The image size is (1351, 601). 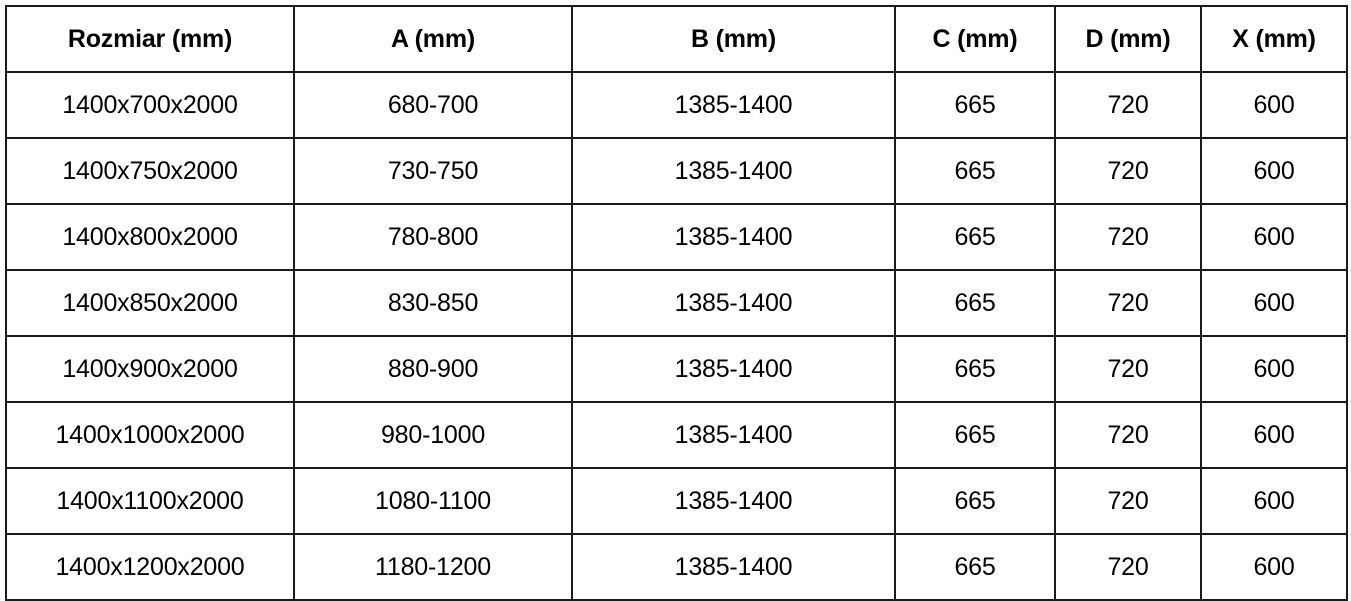 What do you see at coordinates (150, 303) in the screenshot?
I see `cell-size: 1400x850x2000` at bounding box center [150, 303].